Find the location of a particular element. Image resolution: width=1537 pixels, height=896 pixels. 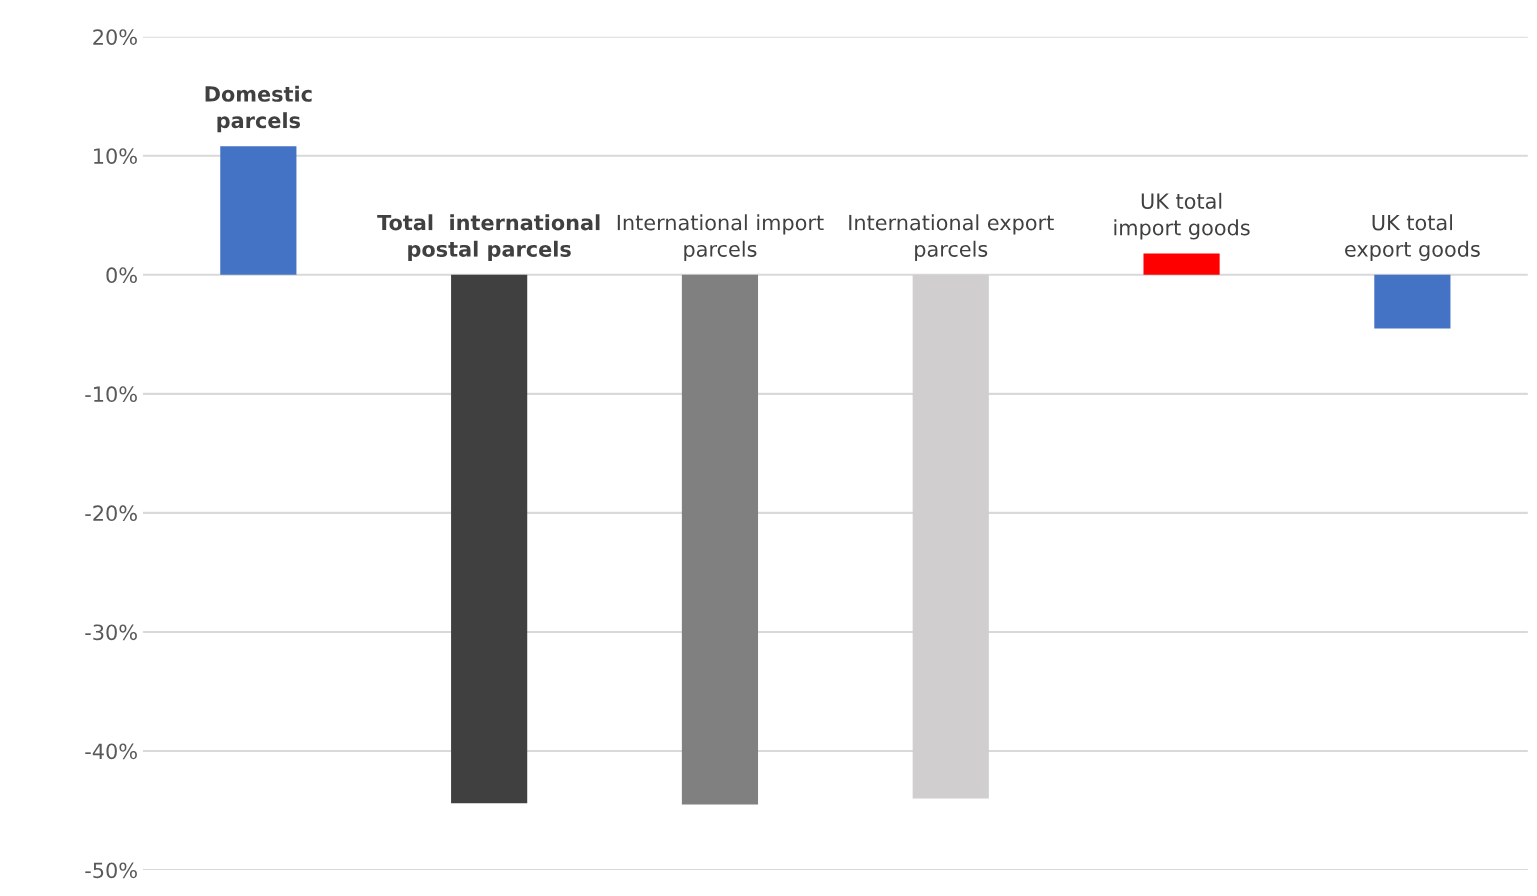

x-tick-label: Total international postal parcels is located at coordinates (488, 237).